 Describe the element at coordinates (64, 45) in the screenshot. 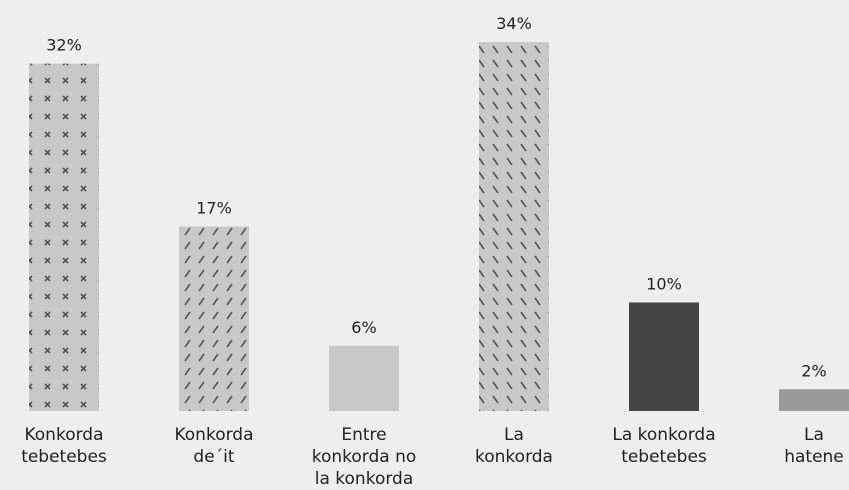

I see `value-label: 32%` at that location.